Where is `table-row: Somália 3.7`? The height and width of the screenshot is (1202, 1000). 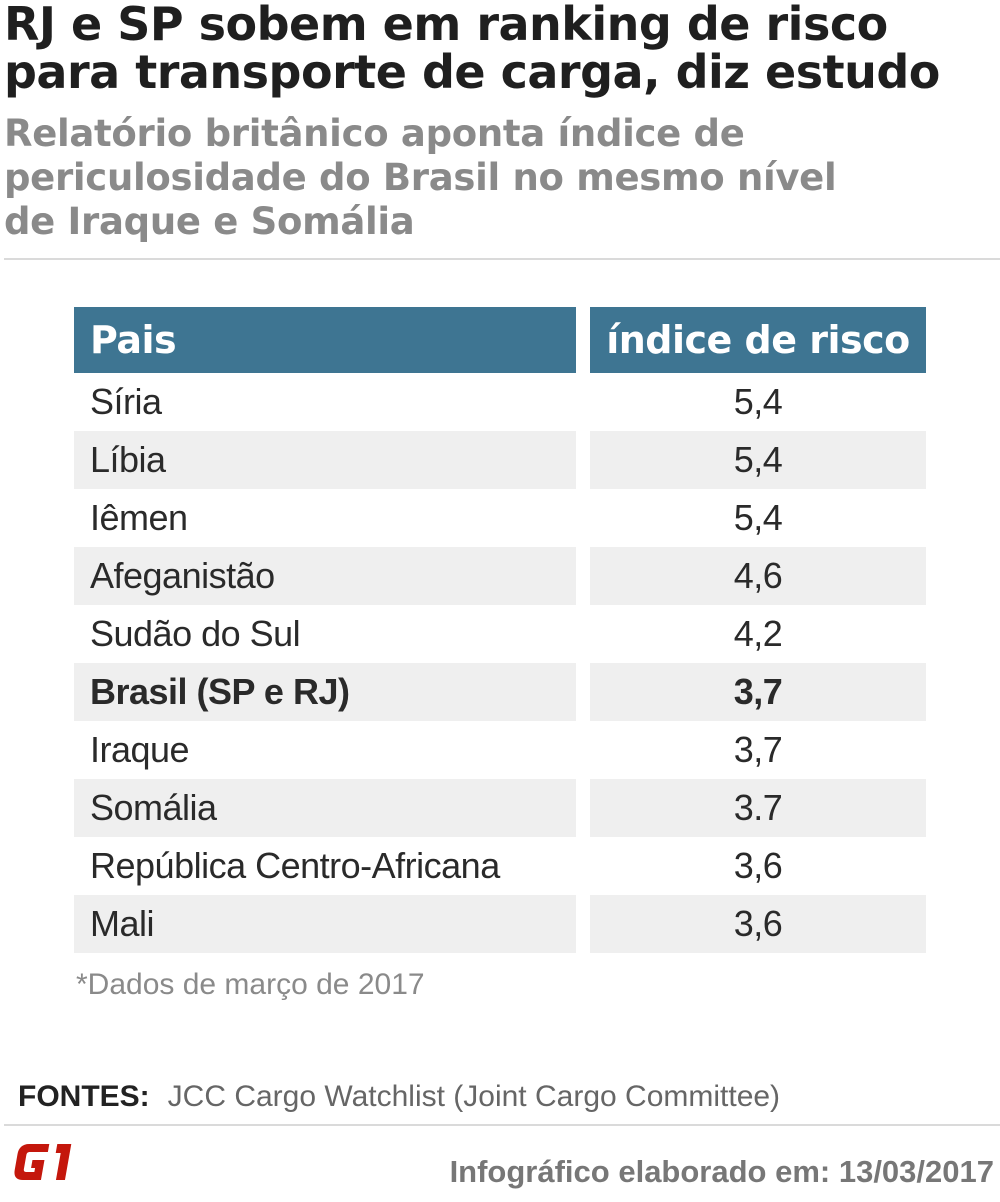
table-row: Somália 3.7 is located at coordinates (500, 808).